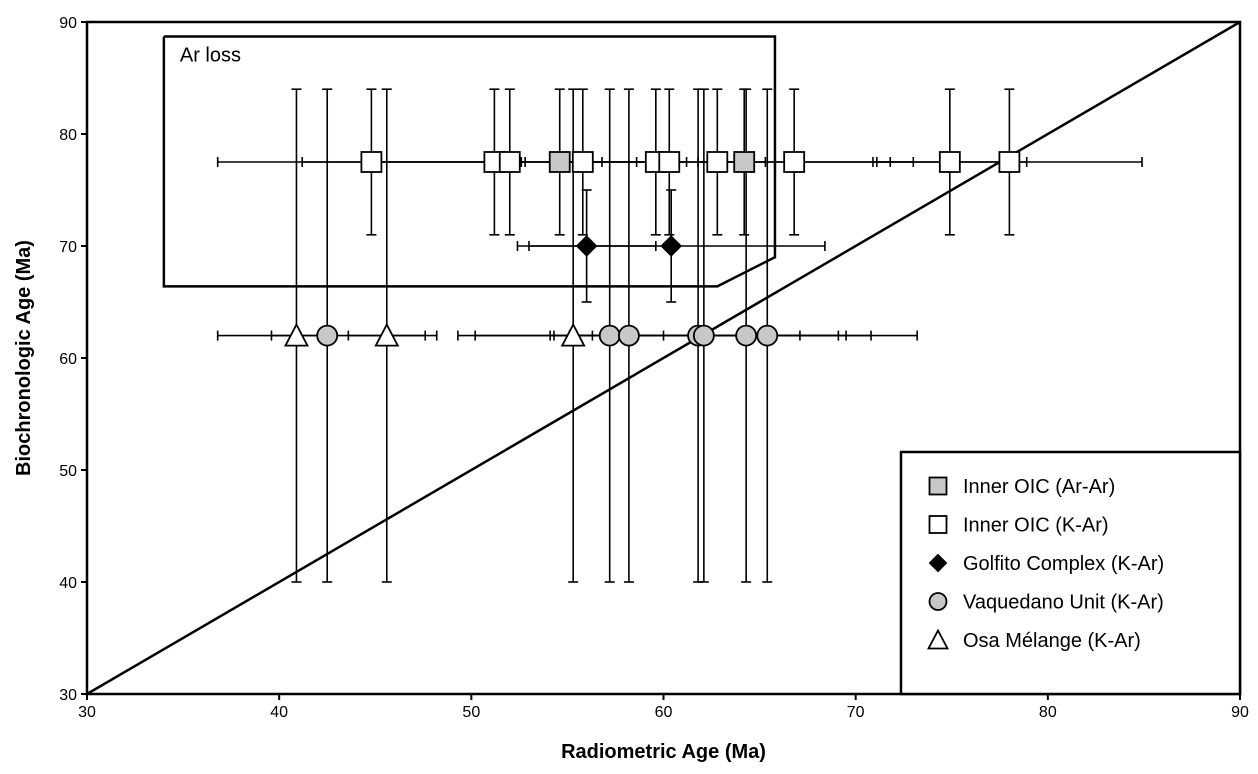  I want to click on y-tick-label: 90, so click(68, 23).